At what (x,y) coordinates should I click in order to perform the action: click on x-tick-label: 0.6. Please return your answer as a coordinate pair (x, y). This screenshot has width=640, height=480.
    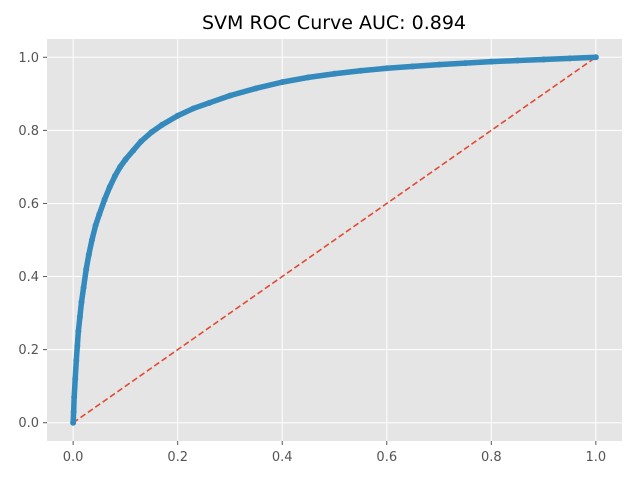
    Looking at the image, I should click on (386, 457).